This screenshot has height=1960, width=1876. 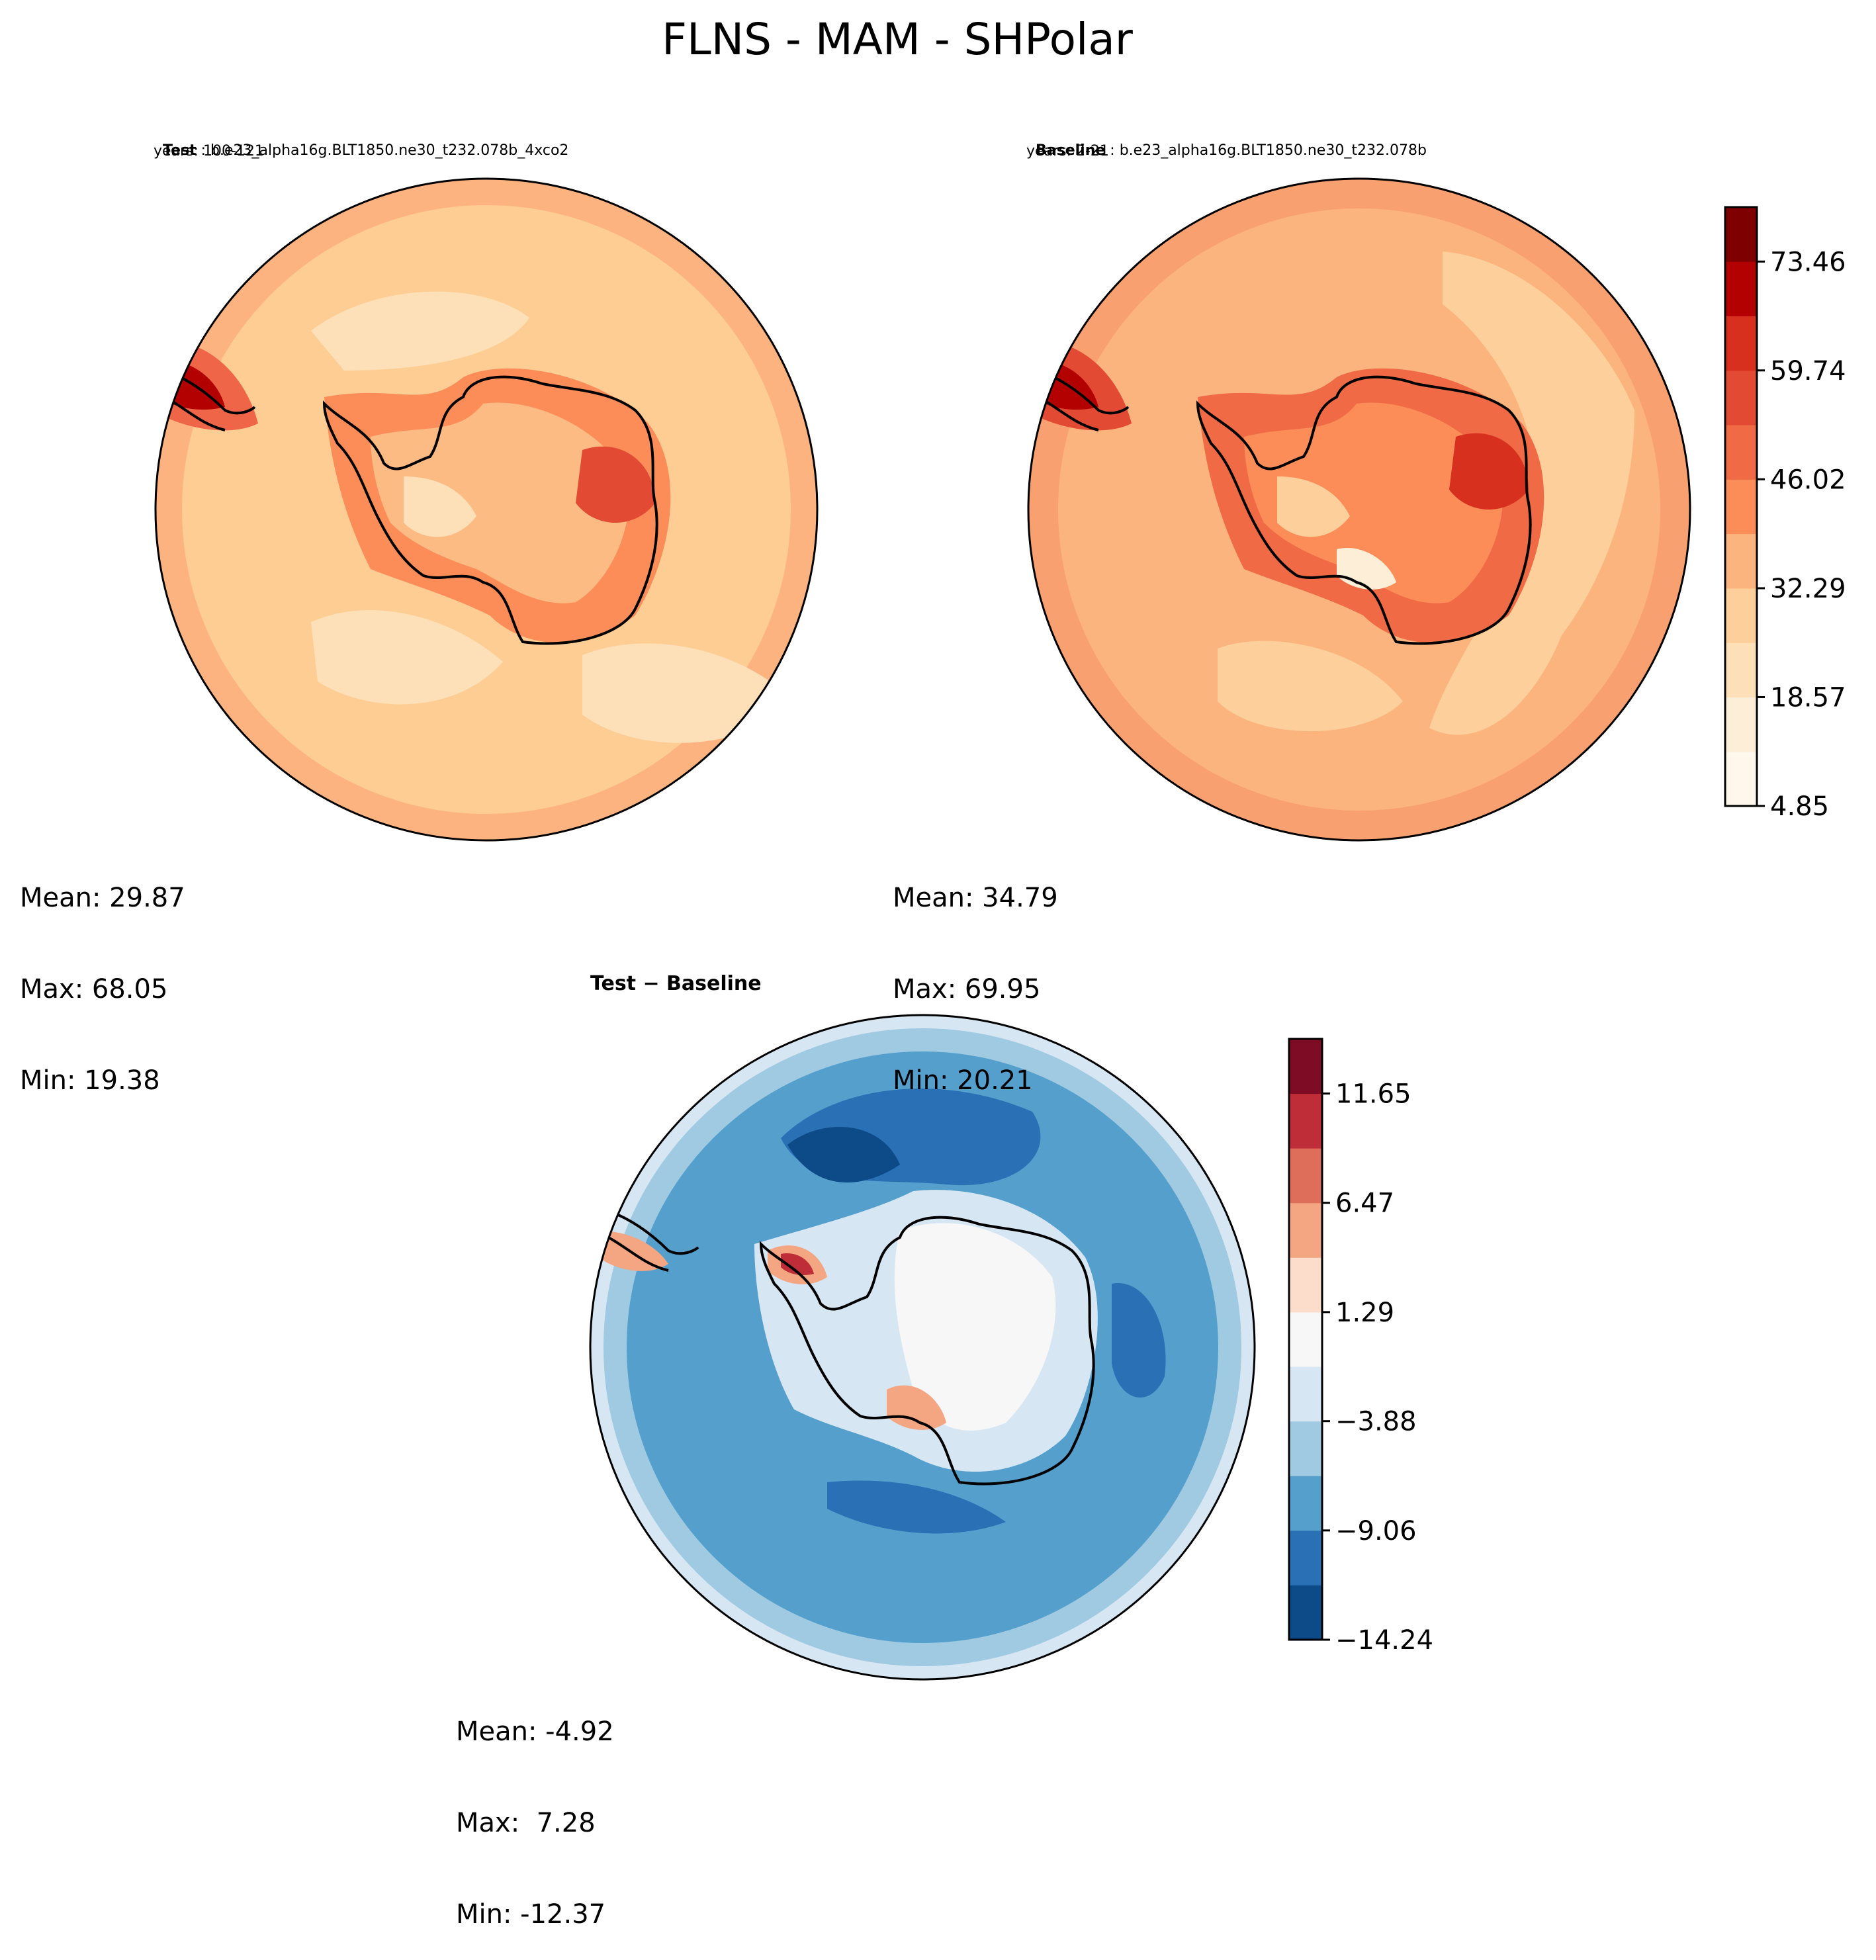 I want to click on test-light-tongue, so click(x=420, y=331).